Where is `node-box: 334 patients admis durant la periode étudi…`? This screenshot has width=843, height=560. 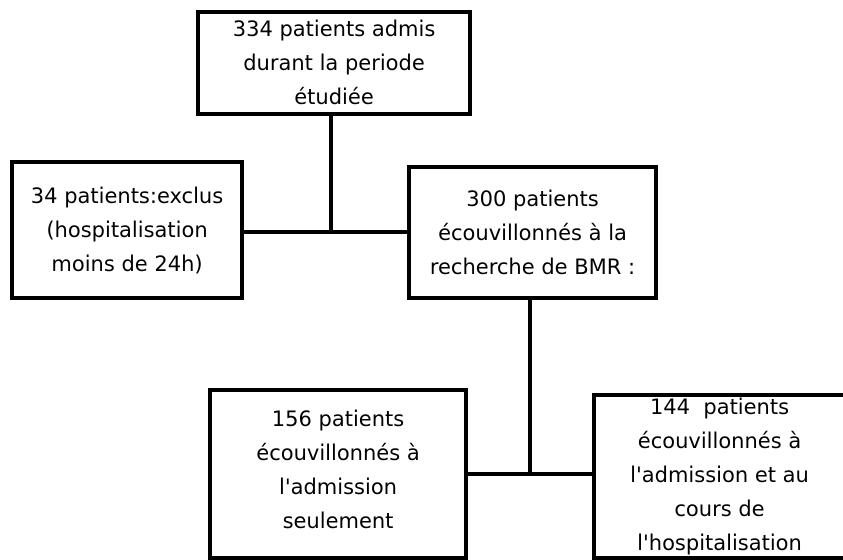 node-box: 334 patients admis durant la periode étudi… is located at coordinates (334, 63).